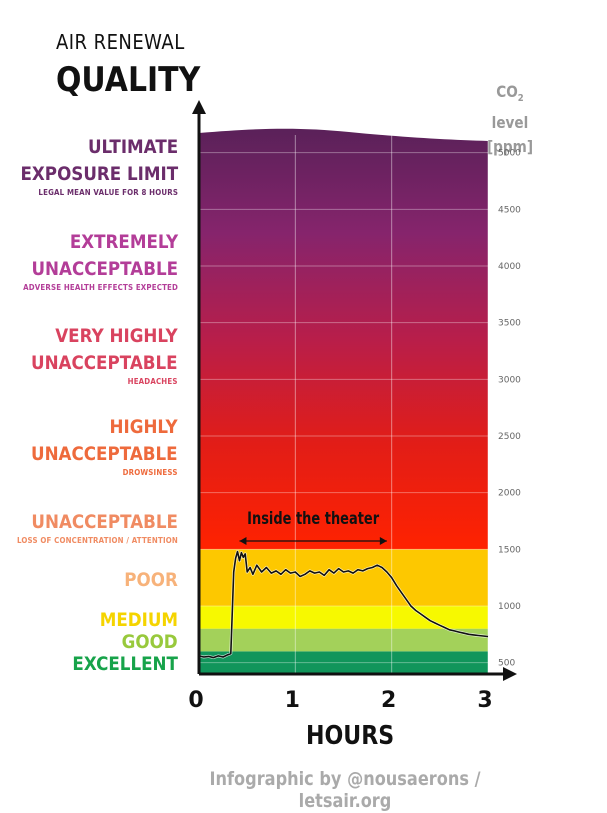 Image resolution: width=607 pixels, height=813 pixels. I want to click on credit-text: Infographic by @nousaerons / letsair.org, so click(345, 790).